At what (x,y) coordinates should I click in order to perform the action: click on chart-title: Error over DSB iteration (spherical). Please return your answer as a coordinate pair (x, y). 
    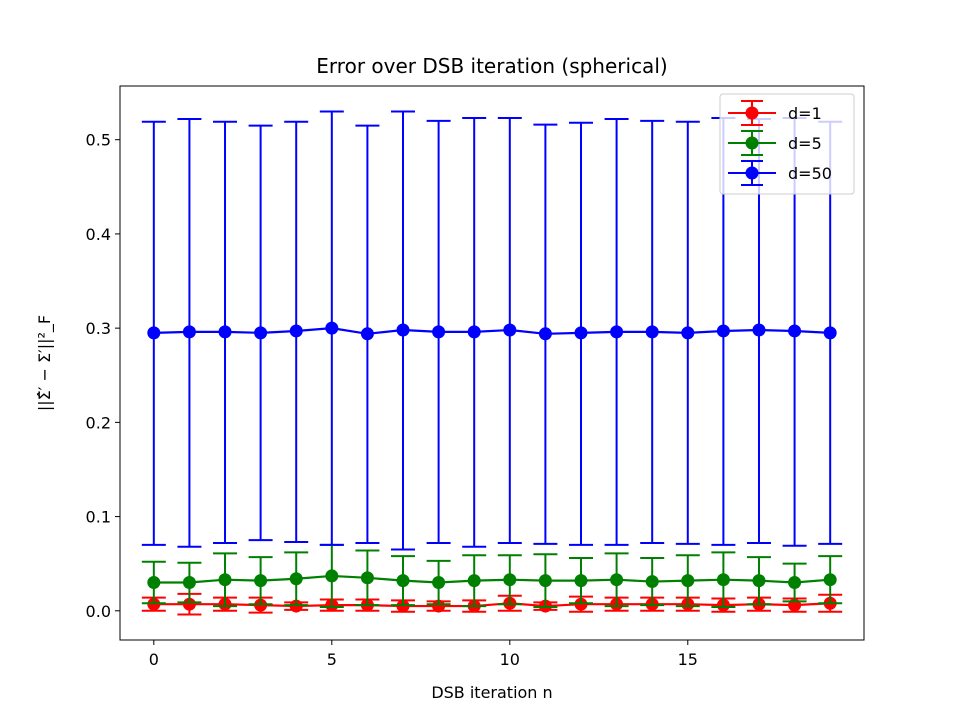
    Looking at the image, I should click on (491, 66).